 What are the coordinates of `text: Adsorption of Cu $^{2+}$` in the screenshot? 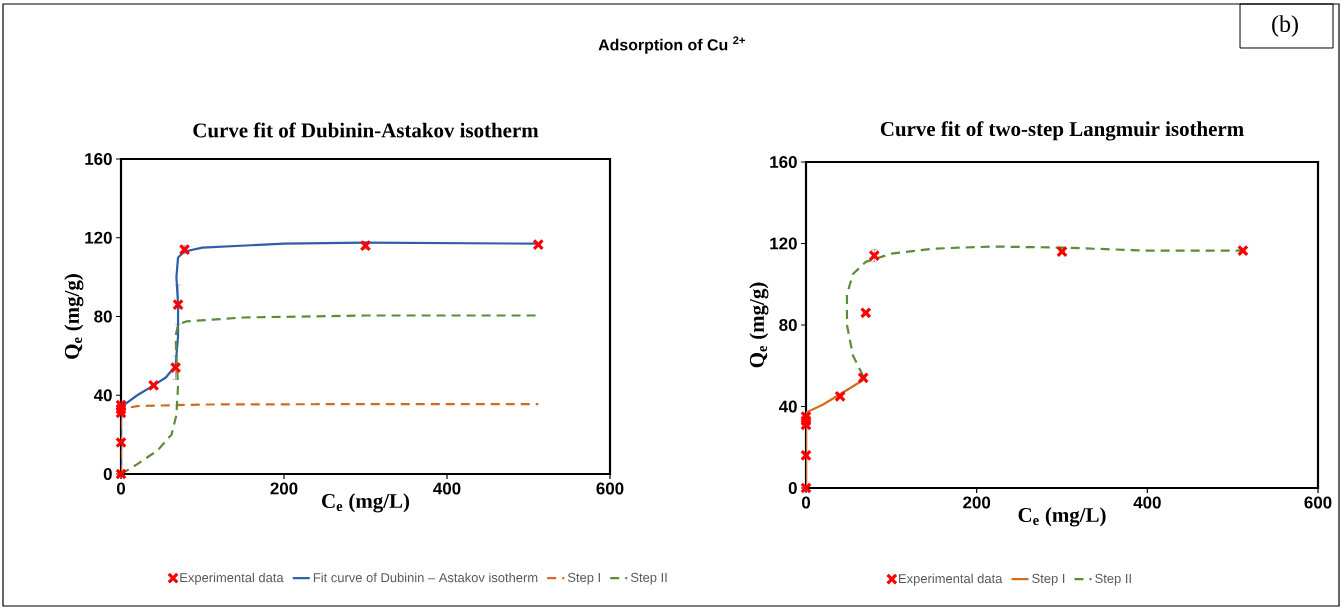 It's located at (671, 45).